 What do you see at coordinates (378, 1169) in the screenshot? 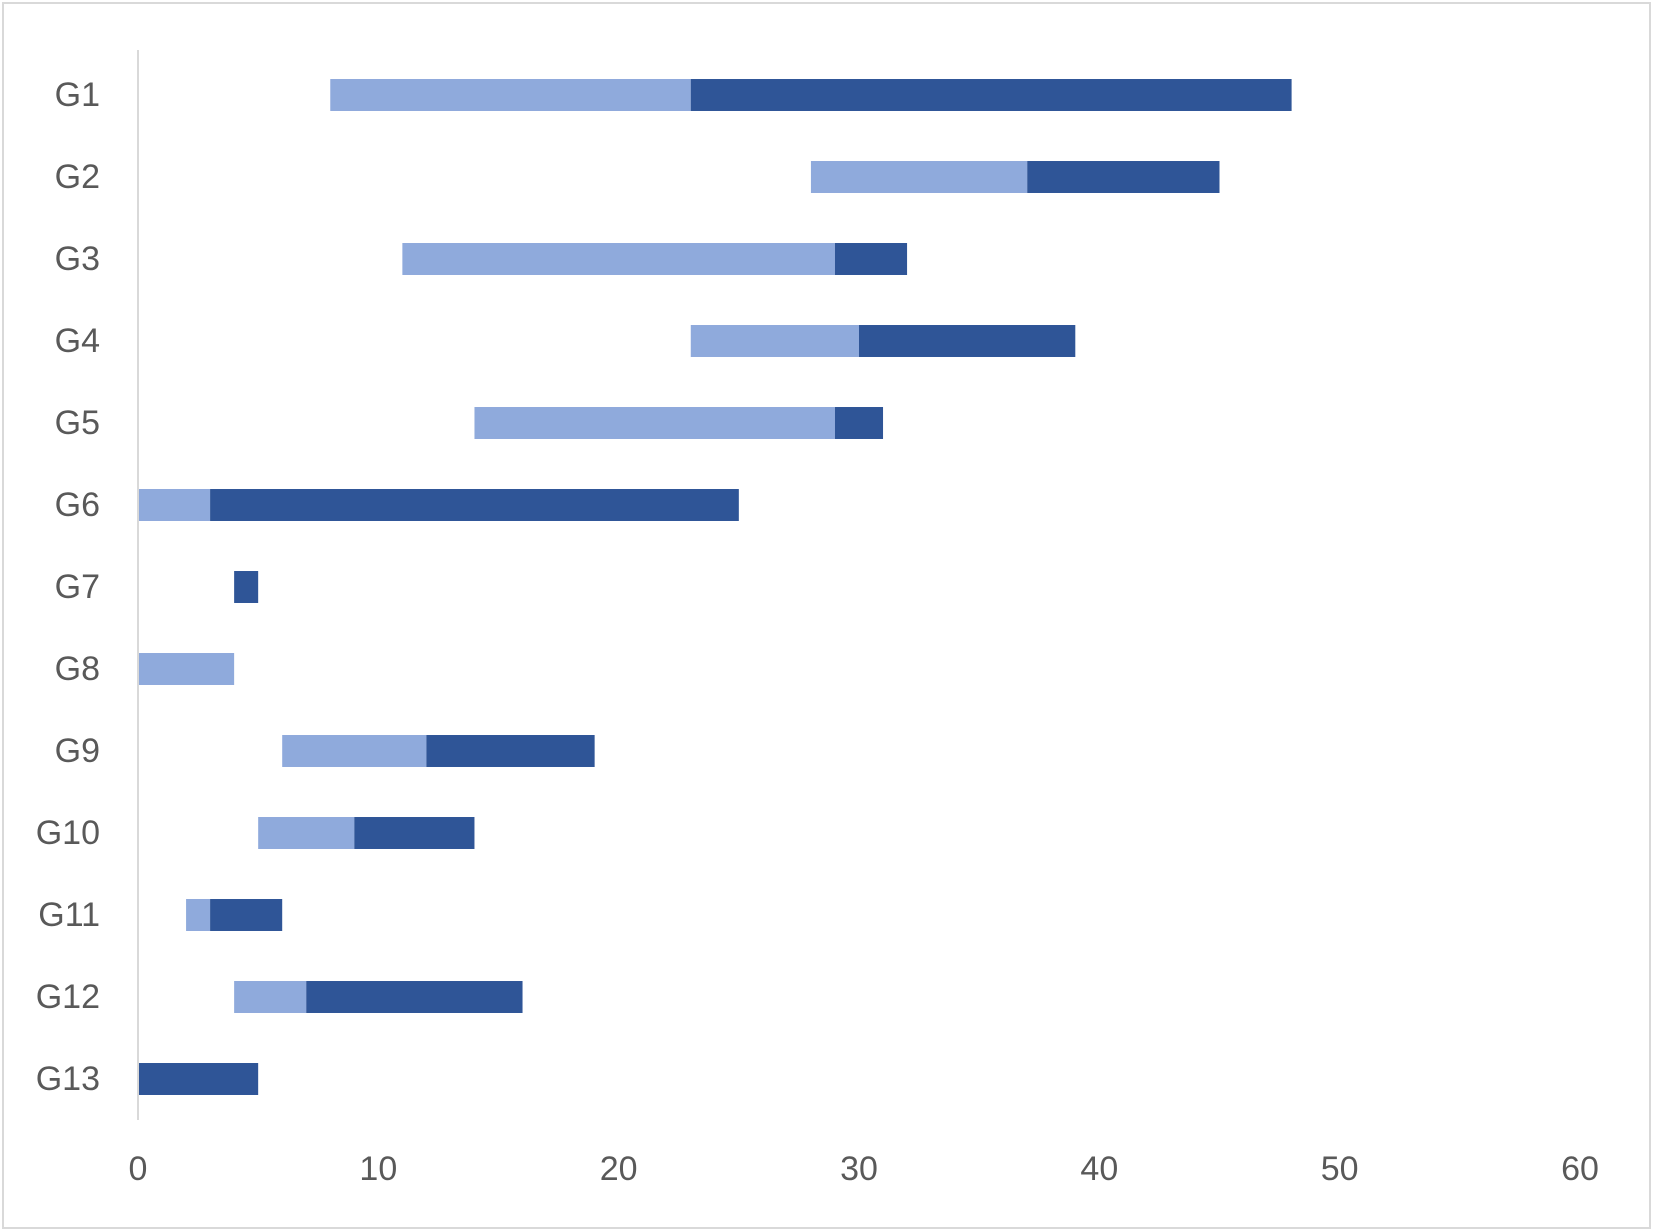
I see `x-tick-label: 10` at bounding box center [378, 1169].